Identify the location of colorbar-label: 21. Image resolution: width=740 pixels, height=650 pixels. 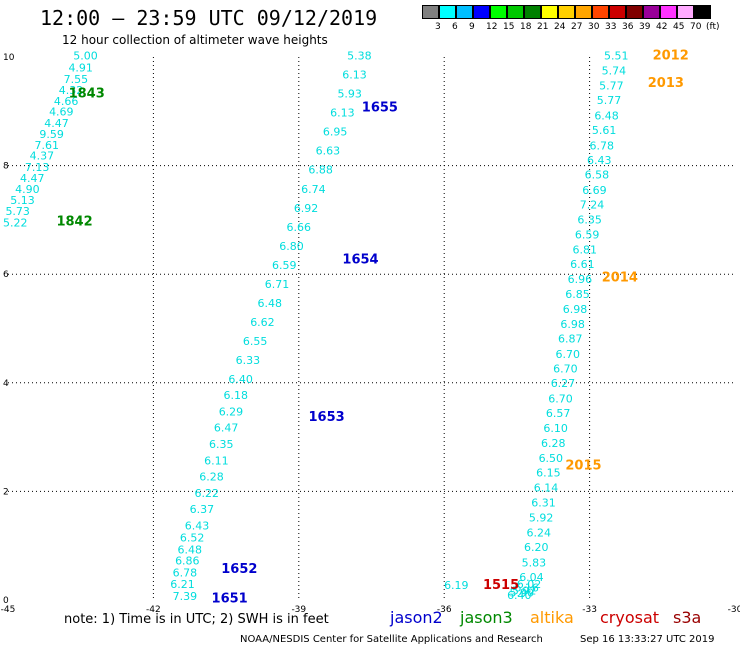
(543, 27).